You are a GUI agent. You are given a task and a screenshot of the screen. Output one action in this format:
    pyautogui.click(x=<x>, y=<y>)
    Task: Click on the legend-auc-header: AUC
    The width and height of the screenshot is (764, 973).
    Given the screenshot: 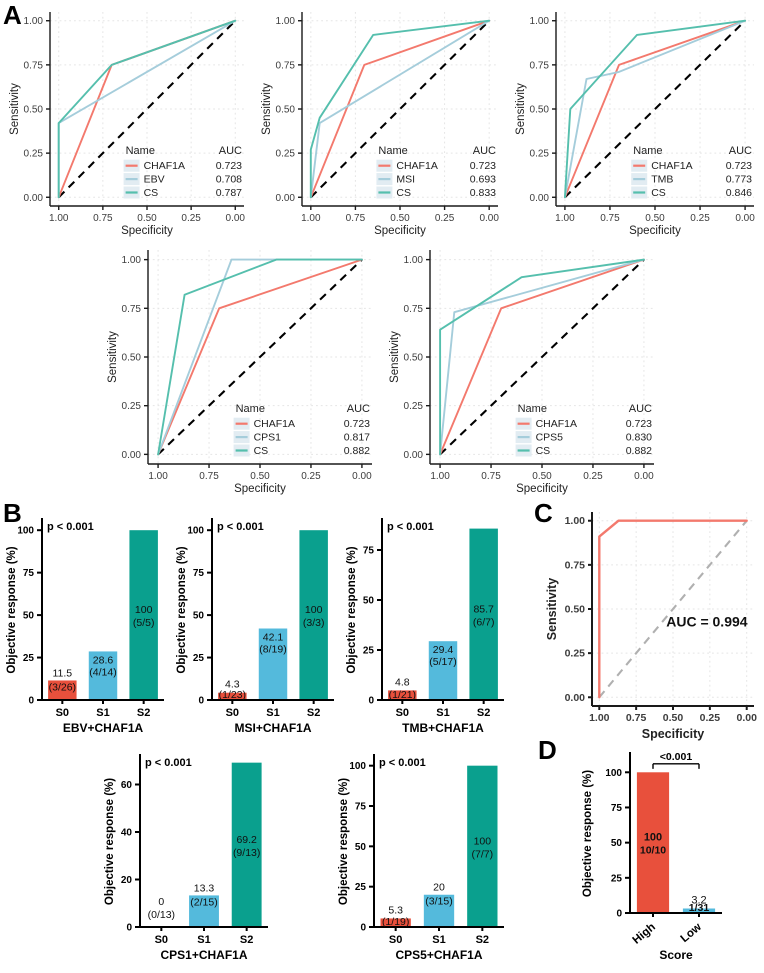 What is the action you would take?
    pyautogui.click(x=740, y=151)
    